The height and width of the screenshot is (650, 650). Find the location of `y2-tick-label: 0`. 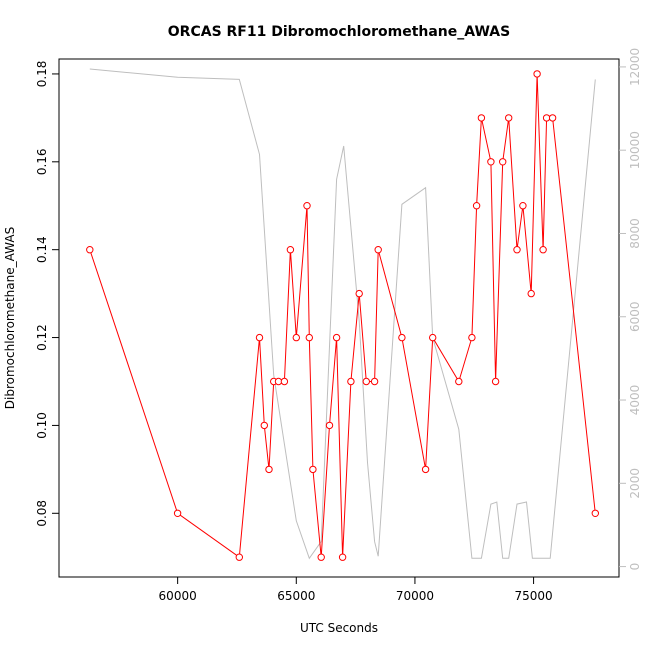

y2-tick-label: 0 is located at coordinates (635, 567).